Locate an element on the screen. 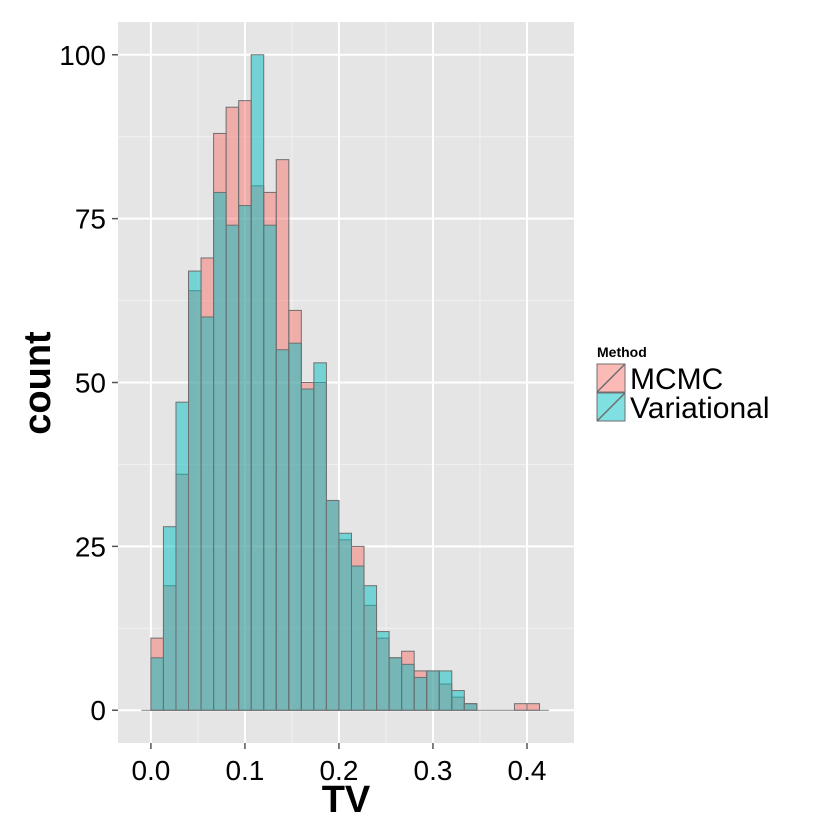 The image size is (830, 830). x-tick-label: 0.4 is located at coordinates (527, 770).